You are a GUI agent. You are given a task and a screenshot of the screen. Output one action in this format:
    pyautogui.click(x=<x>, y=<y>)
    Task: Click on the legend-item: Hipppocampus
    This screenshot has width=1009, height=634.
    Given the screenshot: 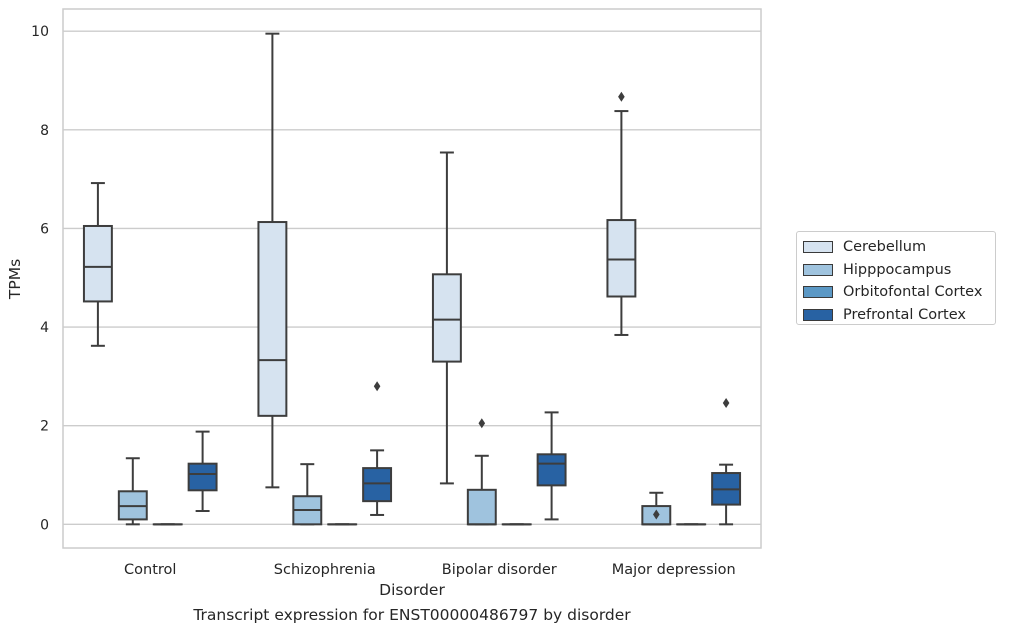 What is the action you would take?
    pyautogui.click(x=899, y=270)
    